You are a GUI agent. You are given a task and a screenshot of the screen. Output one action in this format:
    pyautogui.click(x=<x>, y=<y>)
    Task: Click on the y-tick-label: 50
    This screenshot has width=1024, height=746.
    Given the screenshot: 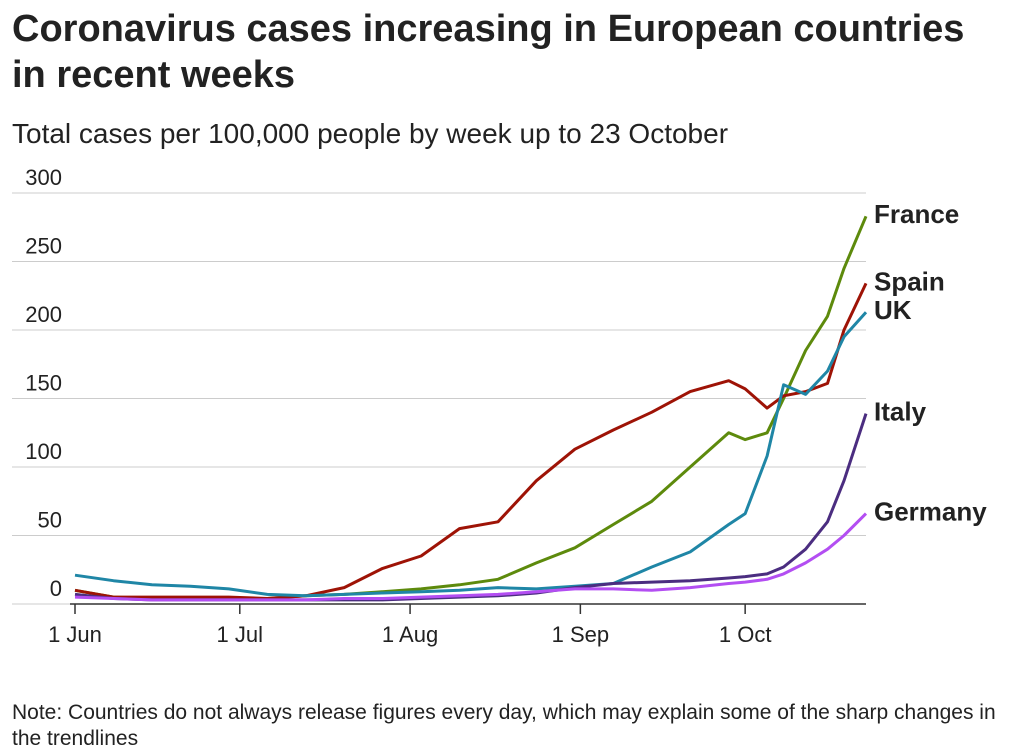 What is the action you would take?
    pyautogui.click(x=50, y=519)
    